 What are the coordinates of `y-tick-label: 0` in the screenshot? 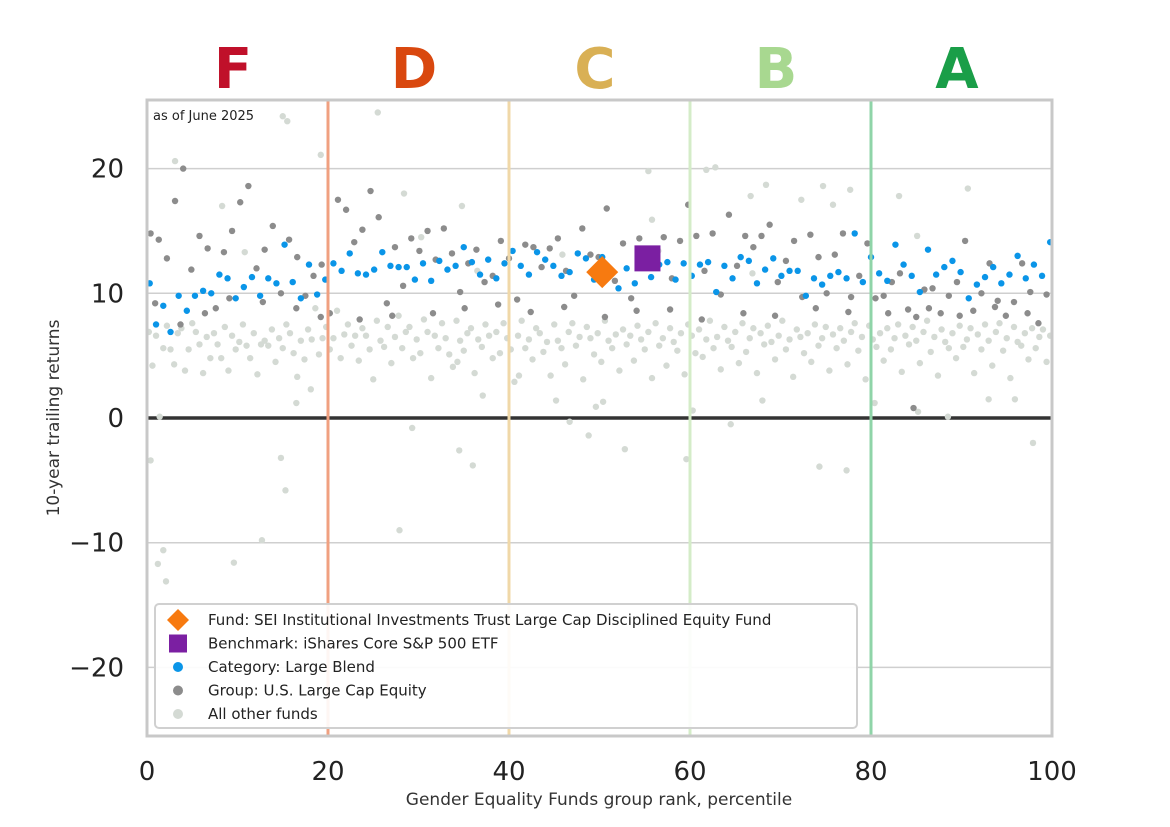 It's located at (115, 419).